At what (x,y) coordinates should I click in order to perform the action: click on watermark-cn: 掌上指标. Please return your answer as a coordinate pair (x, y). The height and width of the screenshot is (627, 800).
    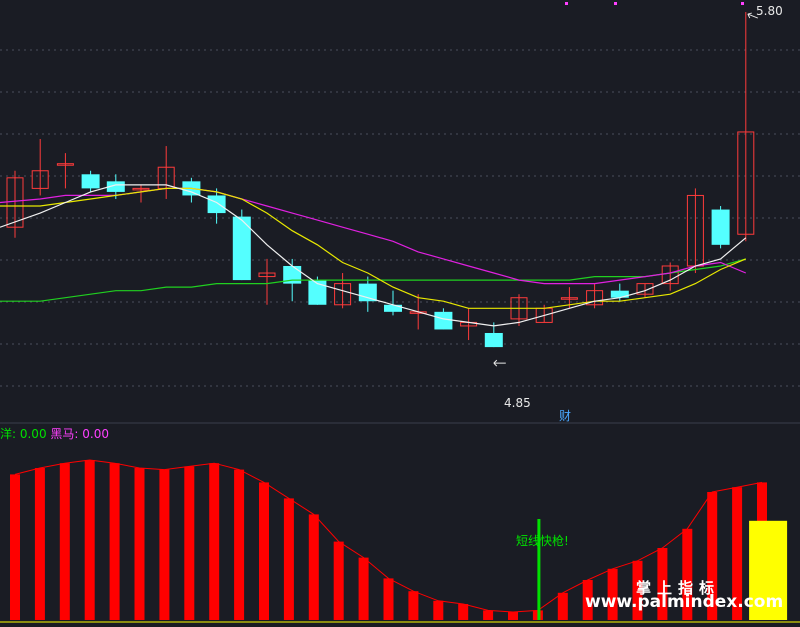
    Looking at the image, I should click on (678, 588).